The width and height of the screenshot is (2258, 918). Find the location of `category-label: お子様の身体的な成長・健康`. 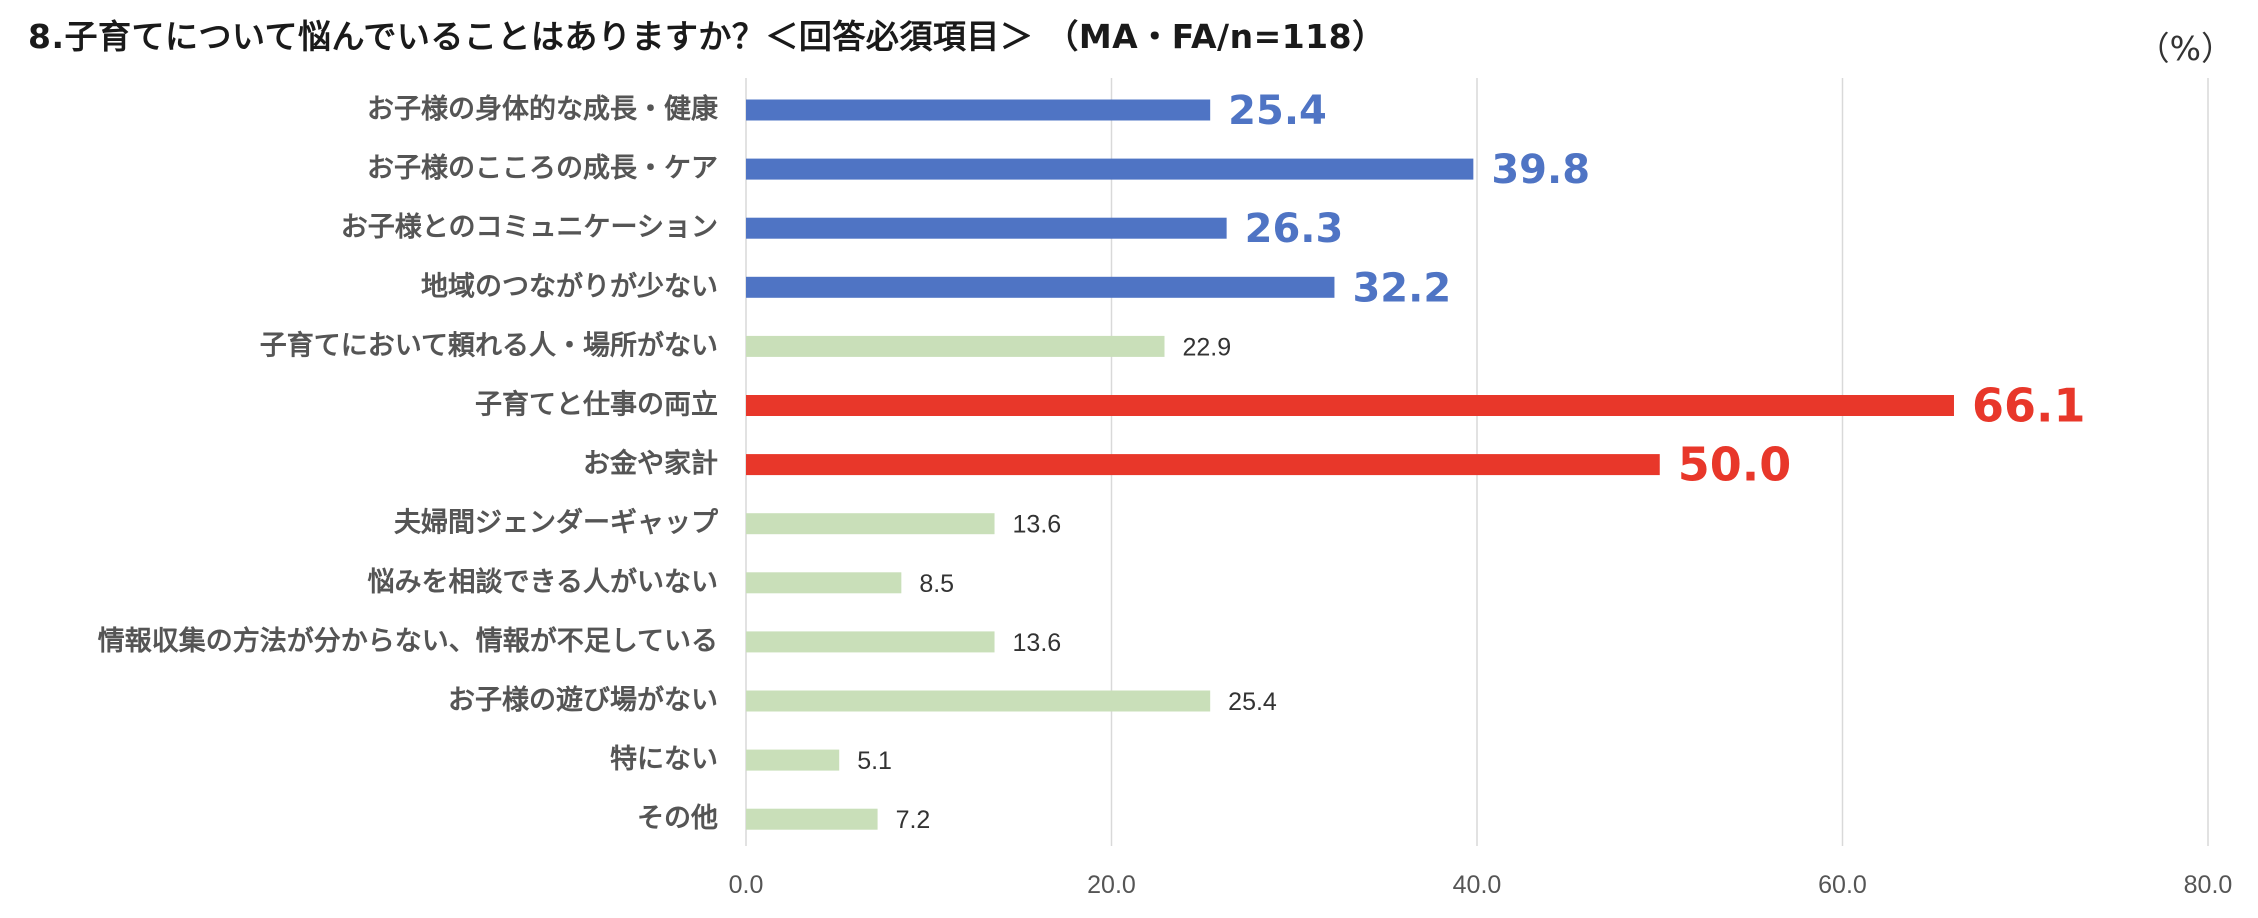

category-label: お子様の身体的な成長・健康 is located at coordinates (543, 109).